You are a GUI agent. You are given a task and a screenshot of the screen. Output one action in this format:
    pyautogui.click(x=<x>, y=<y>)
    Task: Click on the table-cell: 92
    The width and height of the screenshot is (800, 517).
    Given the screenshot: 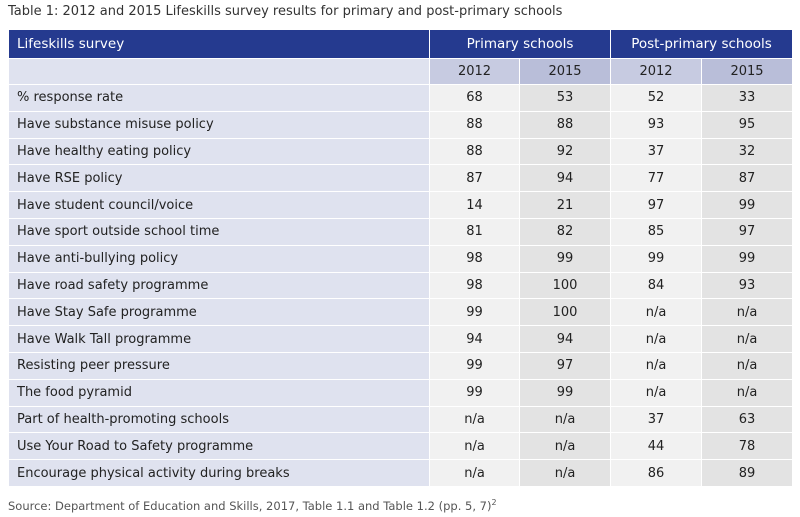 What is the action you would take?
    pyautogui.click(x=565, y=151)
    